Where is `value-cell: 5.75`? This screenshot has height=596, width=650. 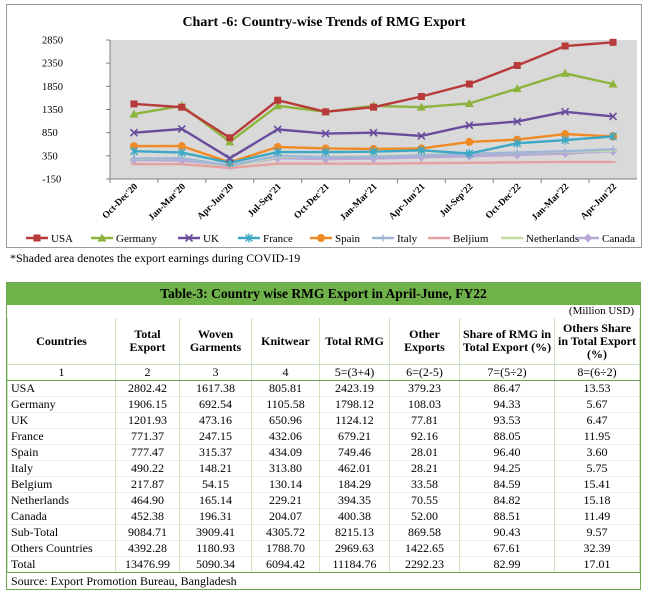
value-cell: 5.75 is located at coordinates (597, 468).